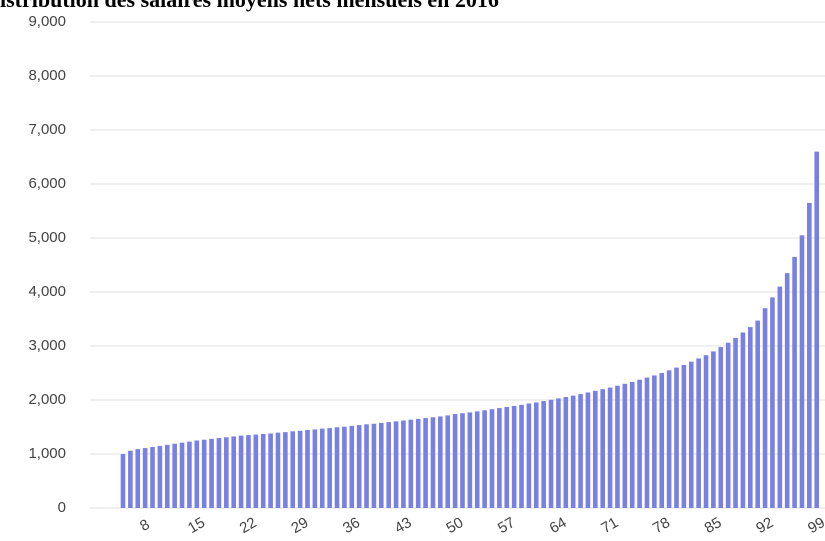 This screenshot has width=825, height=541. Describe the element at coordinates (713, 525) in the screenshot. I see `x-tick-label: 85` at that location.